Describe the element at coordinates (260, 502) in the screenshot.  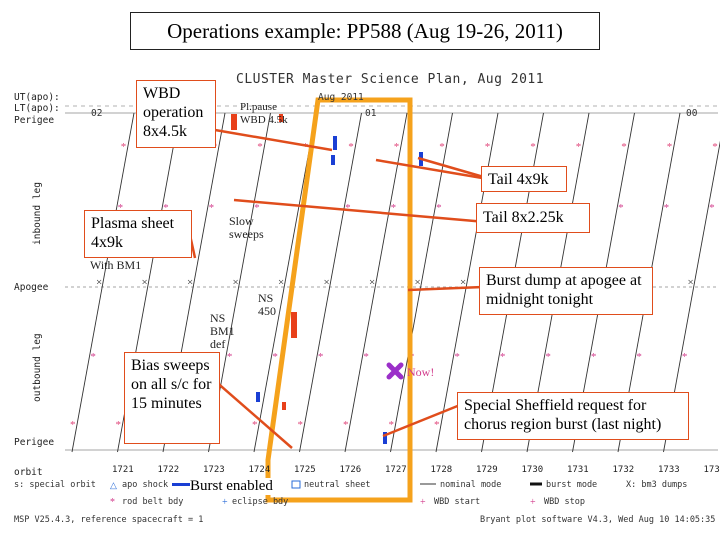
I see `legend-eclipse: eclipse bdy` at that location.